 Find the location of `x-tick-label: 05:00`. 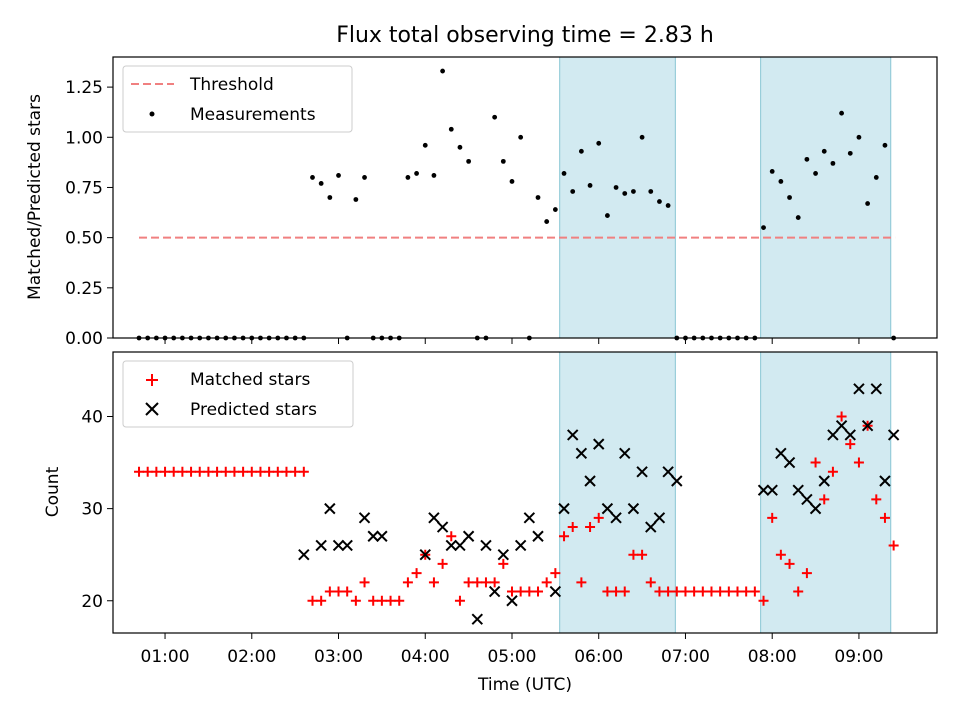

x-tick-label: 05:00 is located at coordinates (511, 657).